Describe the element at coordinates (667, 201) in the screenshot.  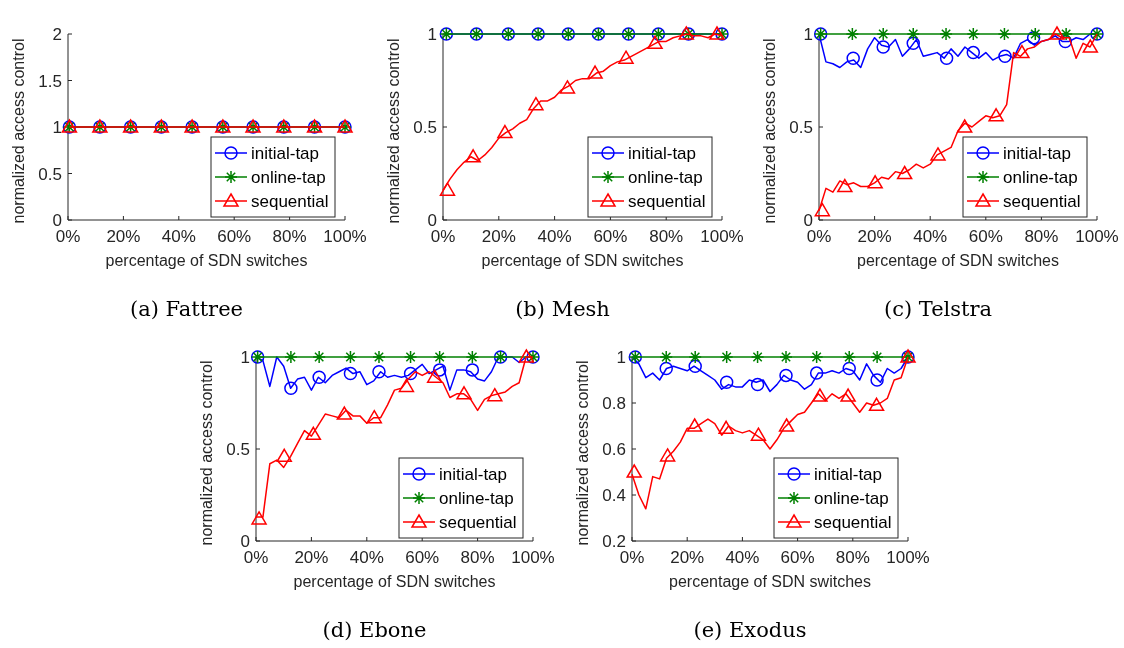
I see `legend-label: sequential` at that location.